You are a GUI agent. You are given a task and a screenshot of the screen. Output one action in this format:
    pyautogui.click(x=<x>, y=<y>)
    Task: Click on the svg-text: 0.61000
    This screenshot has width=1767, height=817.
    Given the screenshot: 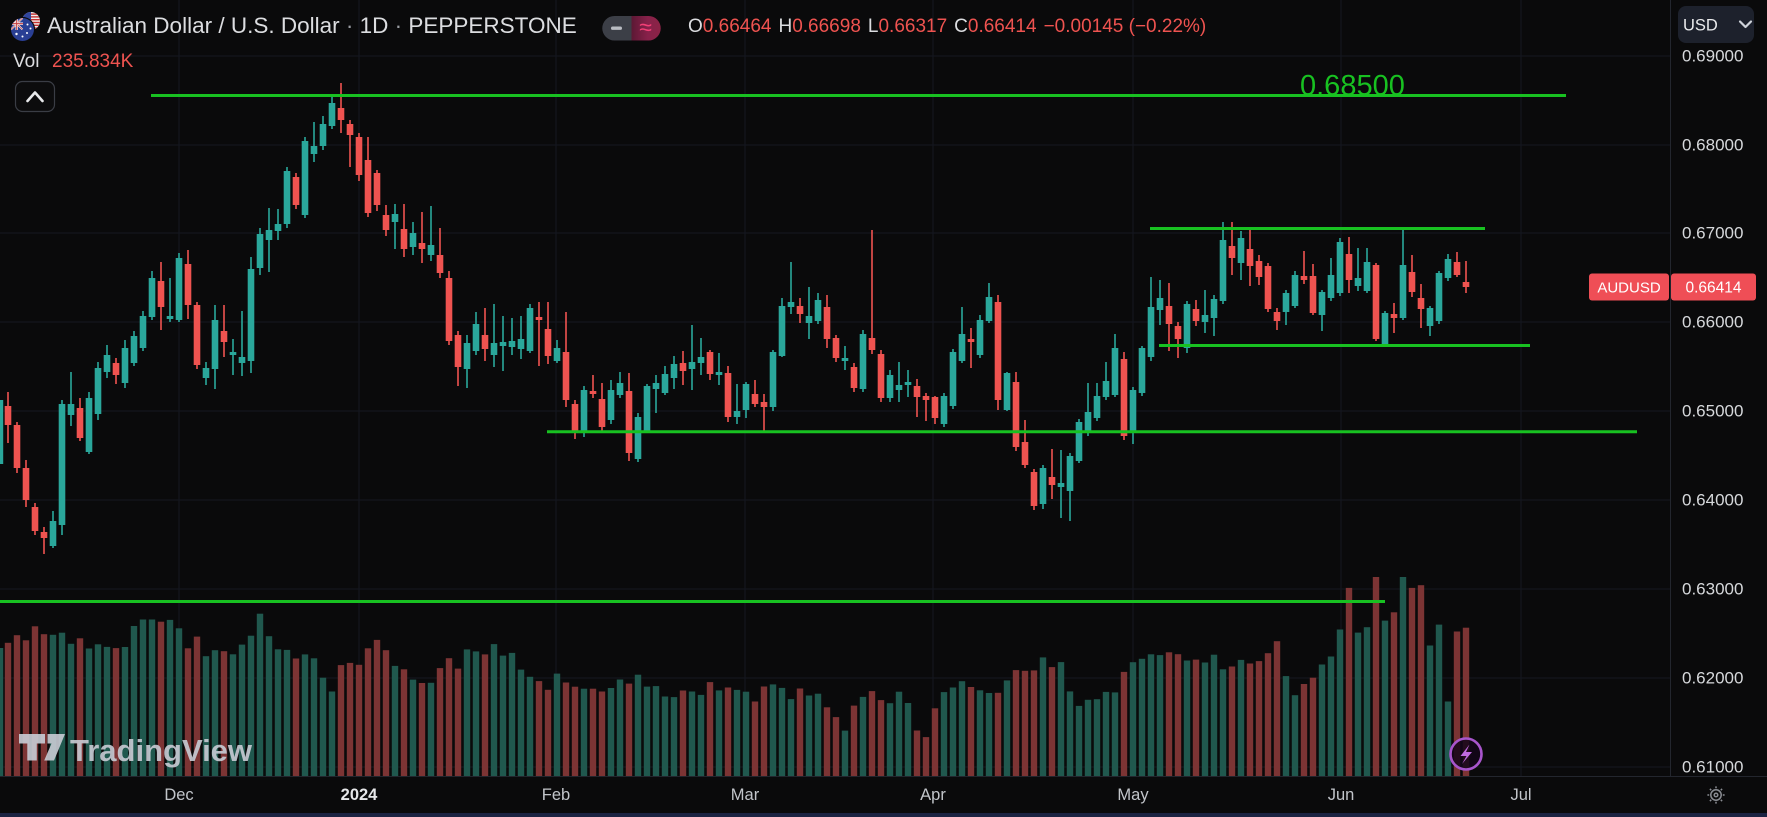 What is the action you would take?
    pyautogui.click(x=1712, y=767)
    